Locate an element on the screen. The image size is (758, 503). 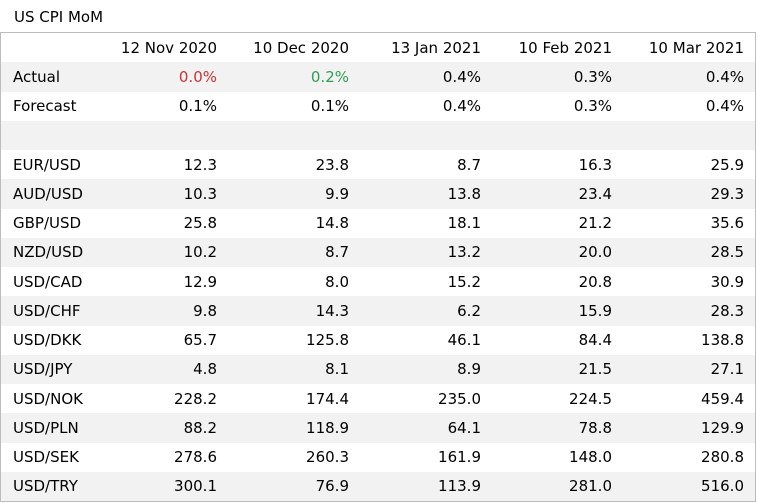
pair-value: 260.3 is located at coordinates (327, 457).